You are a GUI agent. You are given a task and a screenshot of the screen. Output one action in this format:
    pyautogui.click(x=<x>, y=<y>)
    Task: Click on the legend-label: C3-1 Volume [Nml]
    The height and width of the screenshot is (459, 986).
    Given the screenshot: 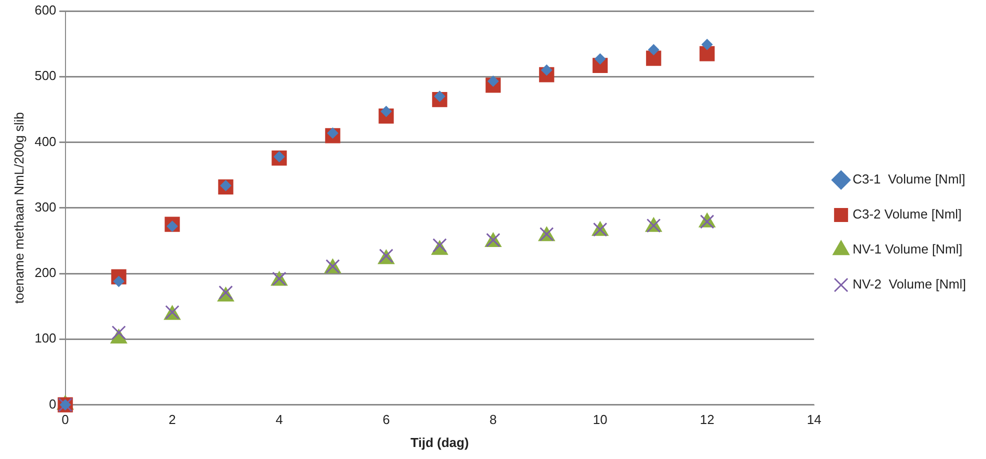 What is the action you would take?
    pyautogui.click(x=909, y=179)
    